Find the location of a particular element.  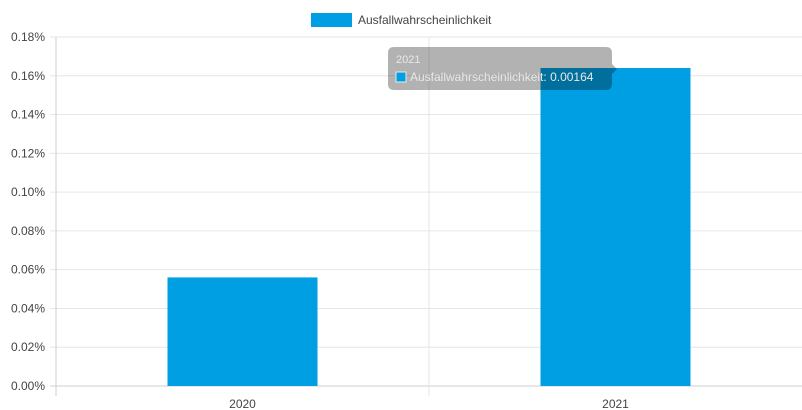

legend: Ausfallwahrscheinlichkeit is located at coordinates (401, 20).